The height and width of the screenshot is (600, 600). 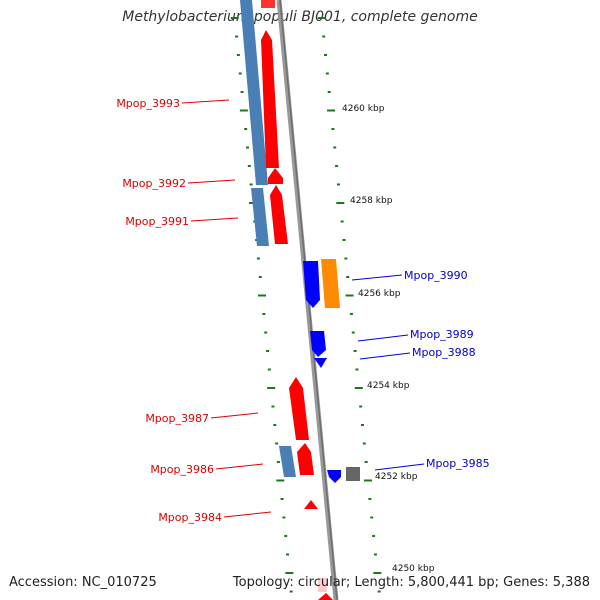 What do you see at coordinates (148, 103) in the screenshot?
I see `gene-label-3993: Mpop_3993` at bounding box center [148, 103].